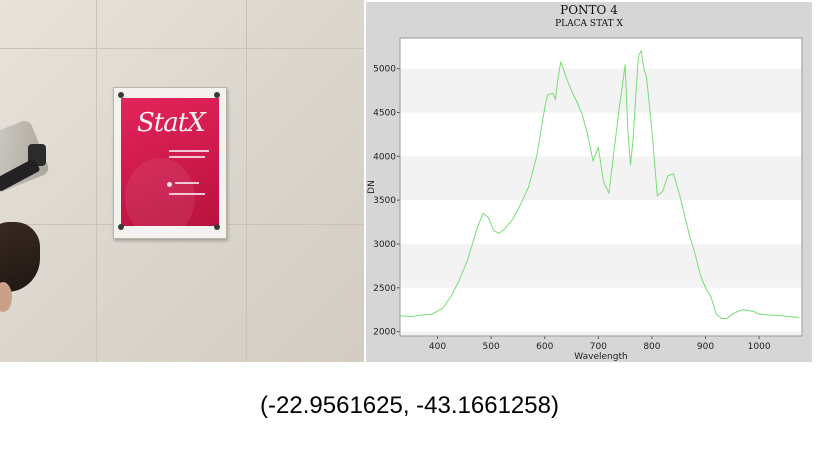 Image resolution: width=819 pixels, height=460 pixels. I want to click on x-tick-label: 800, so click(651, 347).